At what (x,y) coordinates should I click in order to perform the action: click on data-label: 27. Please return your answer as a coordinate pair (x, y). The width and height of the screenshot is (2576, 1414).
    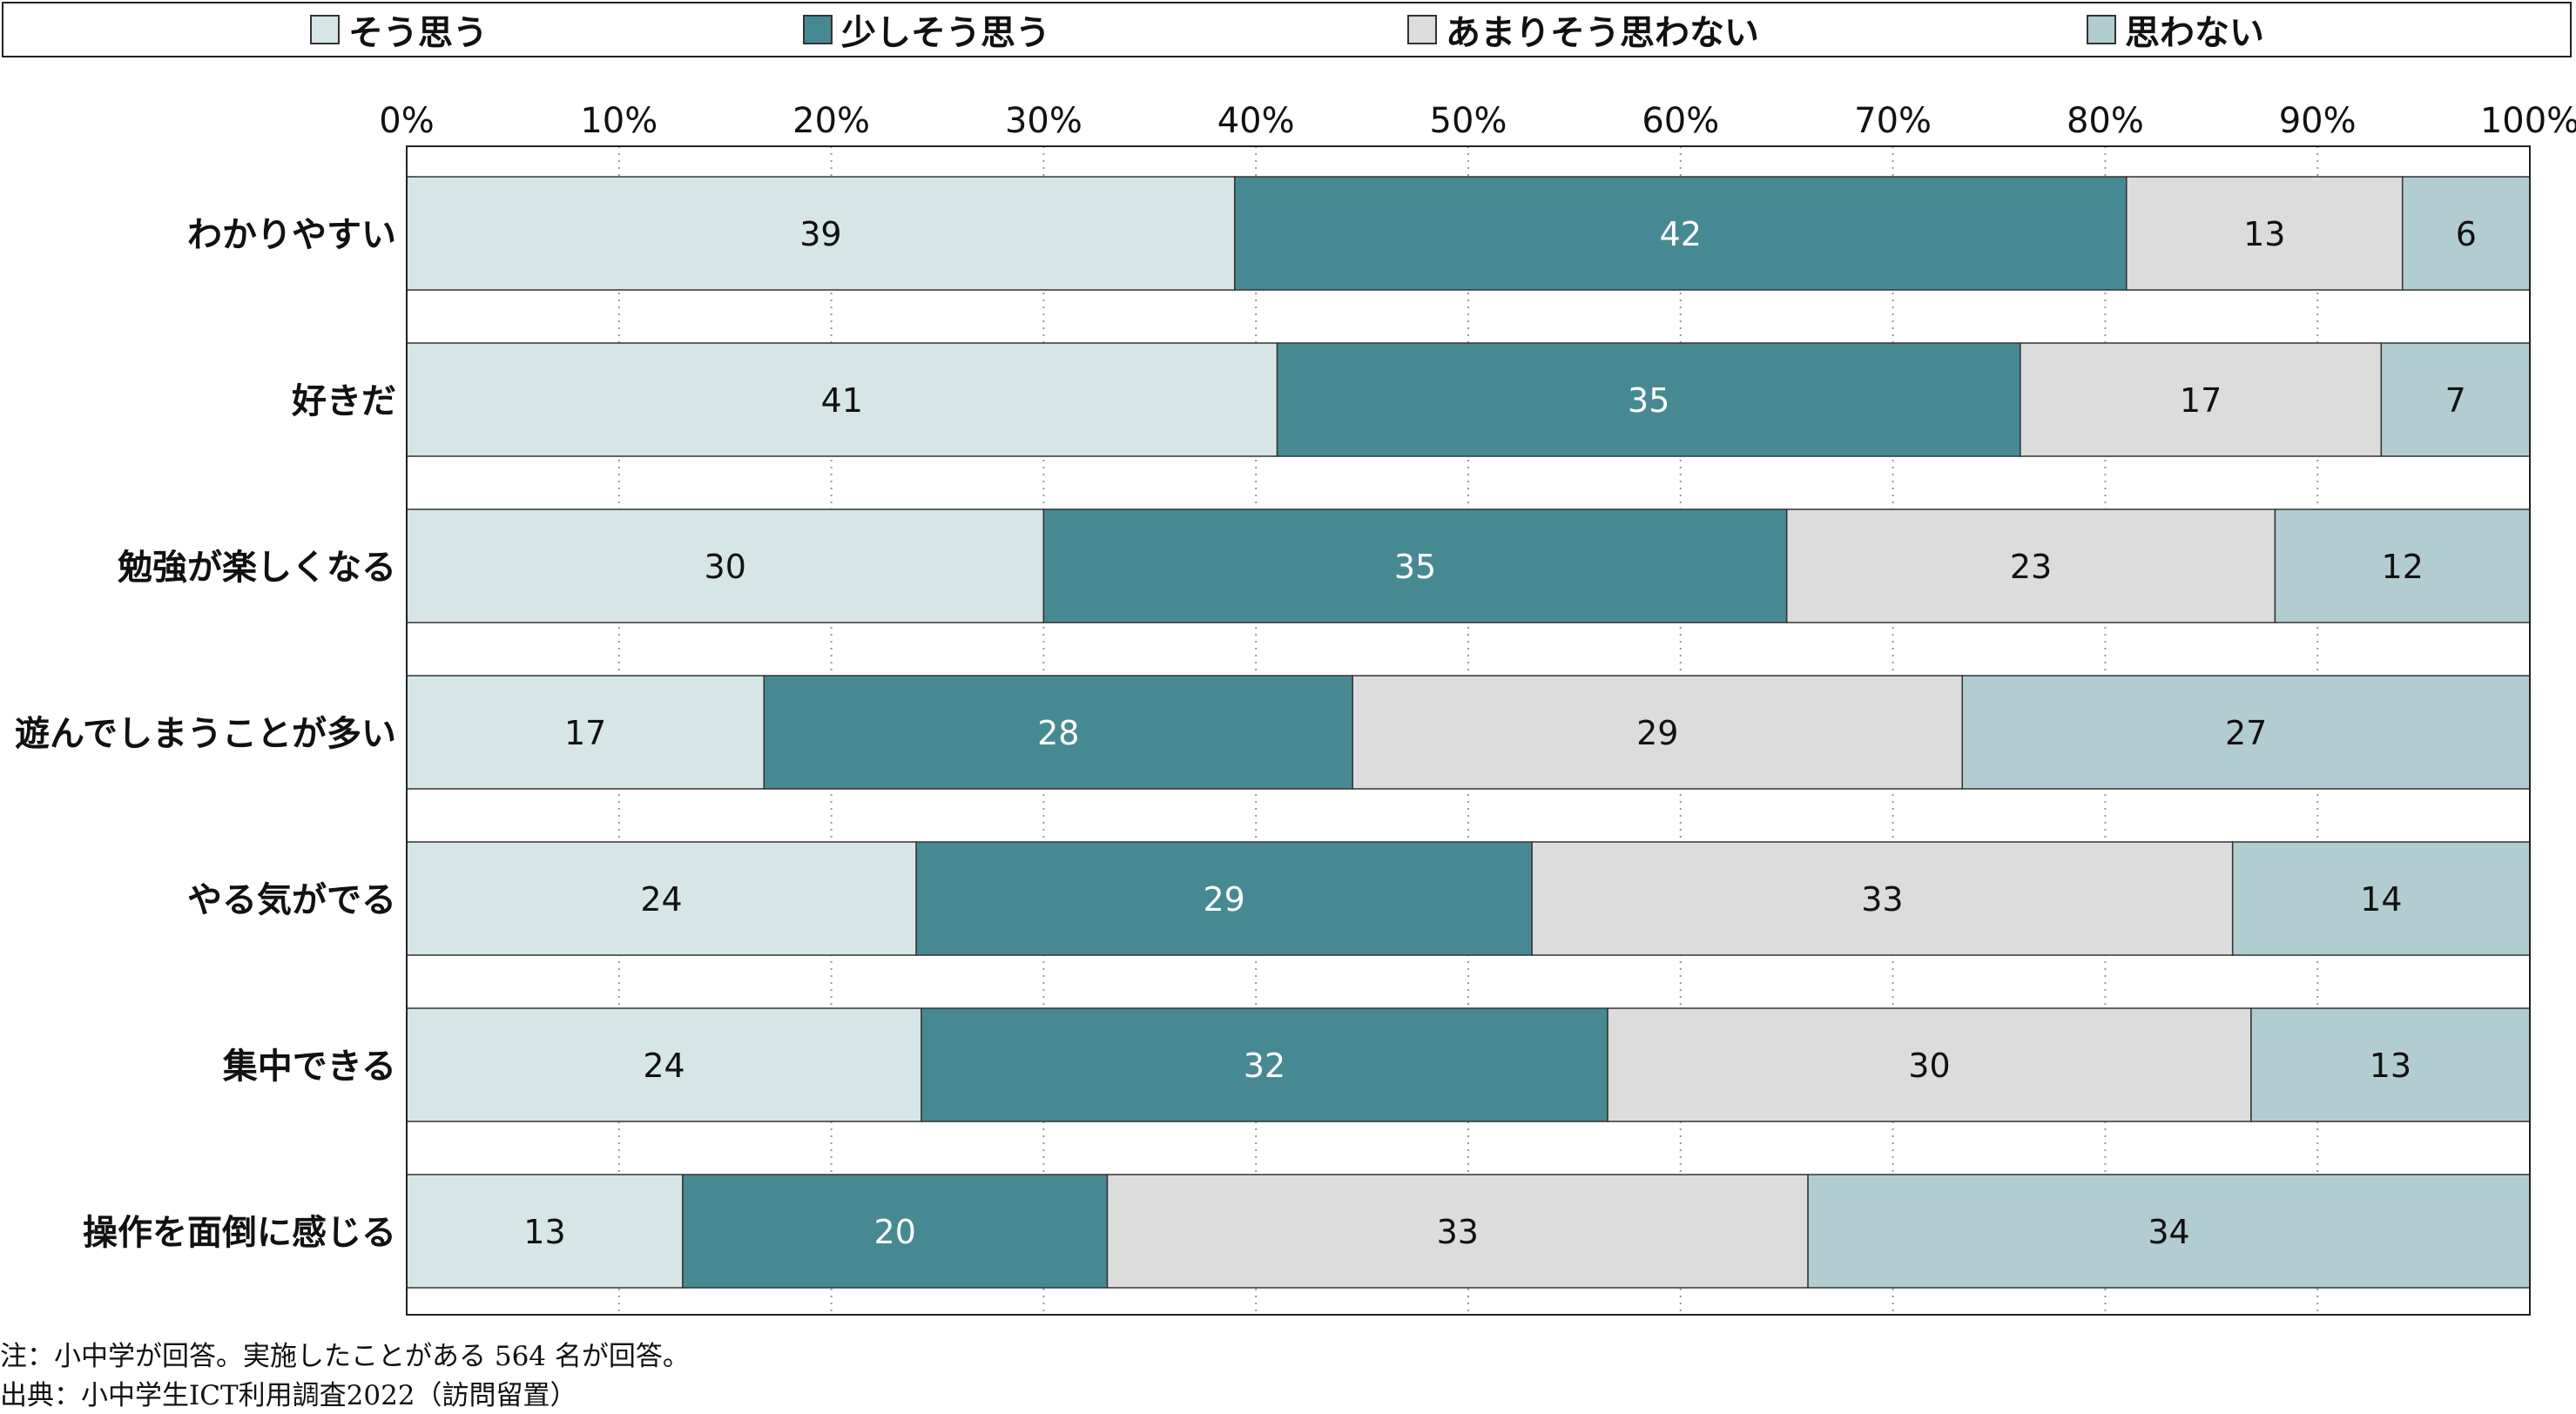
    Looking at the image, I should click on (2246, 733).